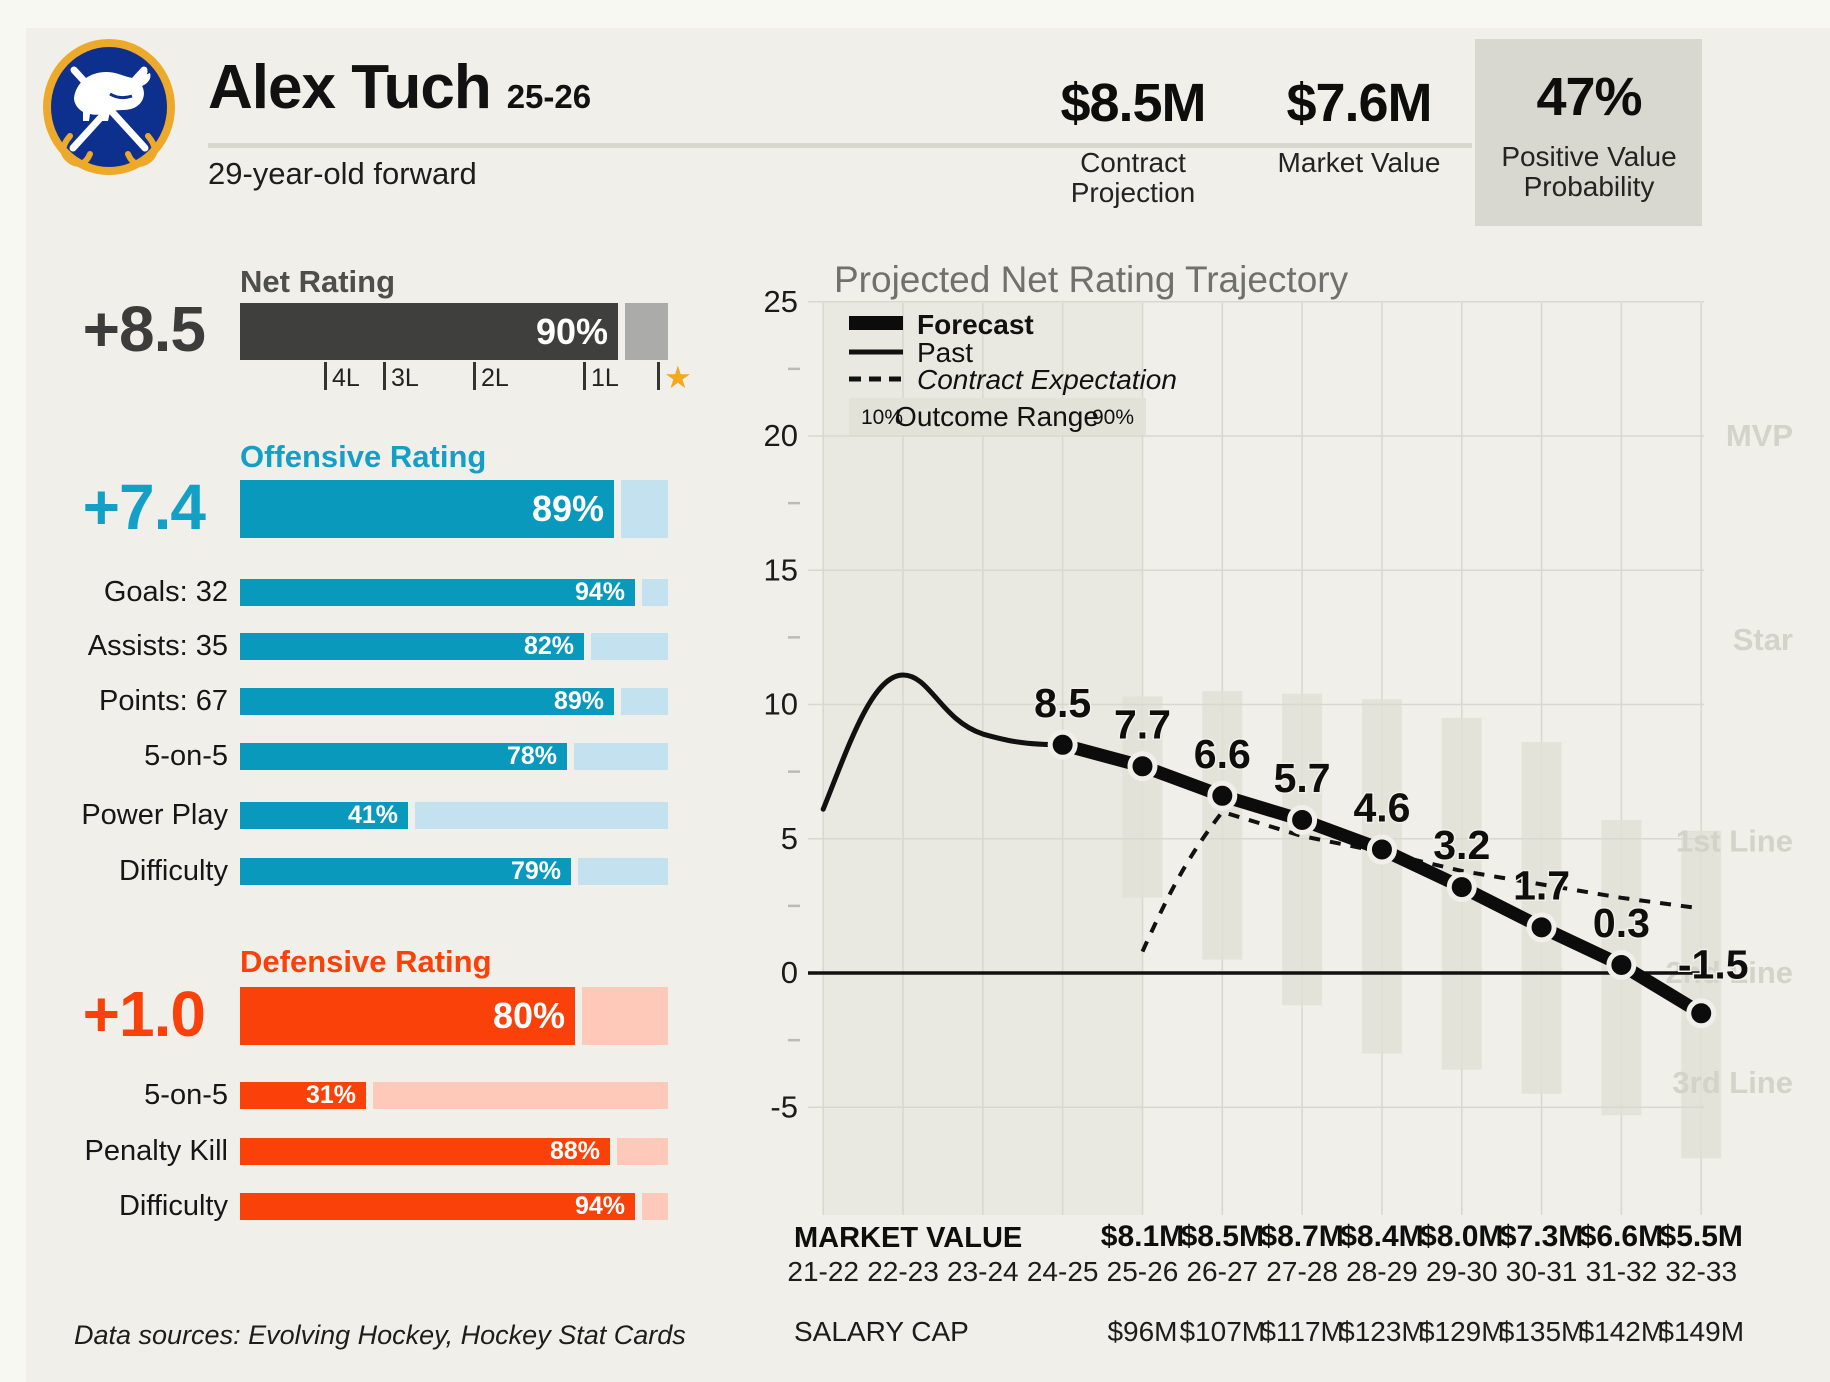 Image resolution: width=1830 pixels, height=1382 pixels. Describe the element at coordinates (1062, 1271) in the screenshot. I see `season-label: 24-25` at that location.